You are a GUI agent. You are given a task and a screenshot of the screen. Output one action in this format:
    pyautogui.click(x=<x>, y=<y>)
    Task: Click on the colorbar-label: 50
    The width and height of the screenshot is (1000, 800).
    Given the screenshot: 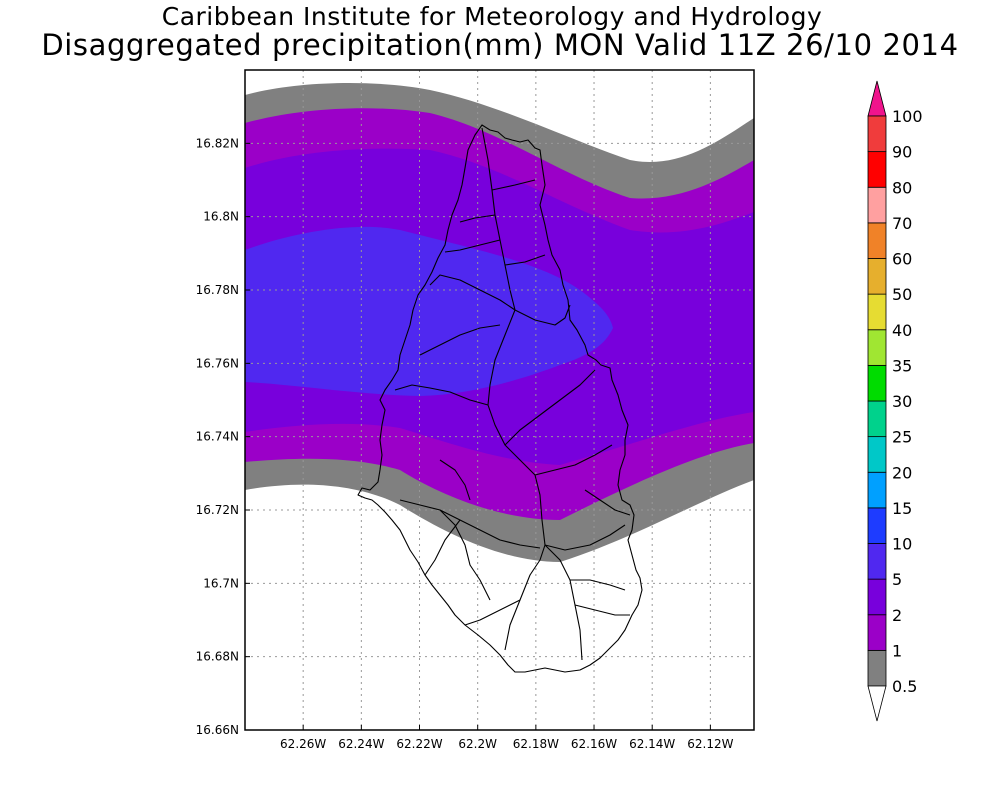 What is the action you would take?
    pyautogui.click(x=902, y=294)
    